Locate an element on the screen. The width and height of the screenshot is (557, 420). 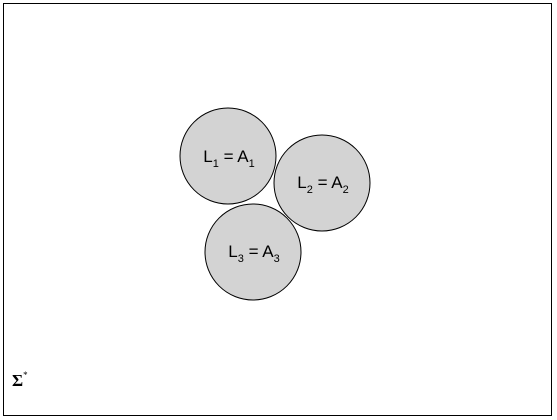
set-2-value-index: 2 is located at coordinates (346, 190).